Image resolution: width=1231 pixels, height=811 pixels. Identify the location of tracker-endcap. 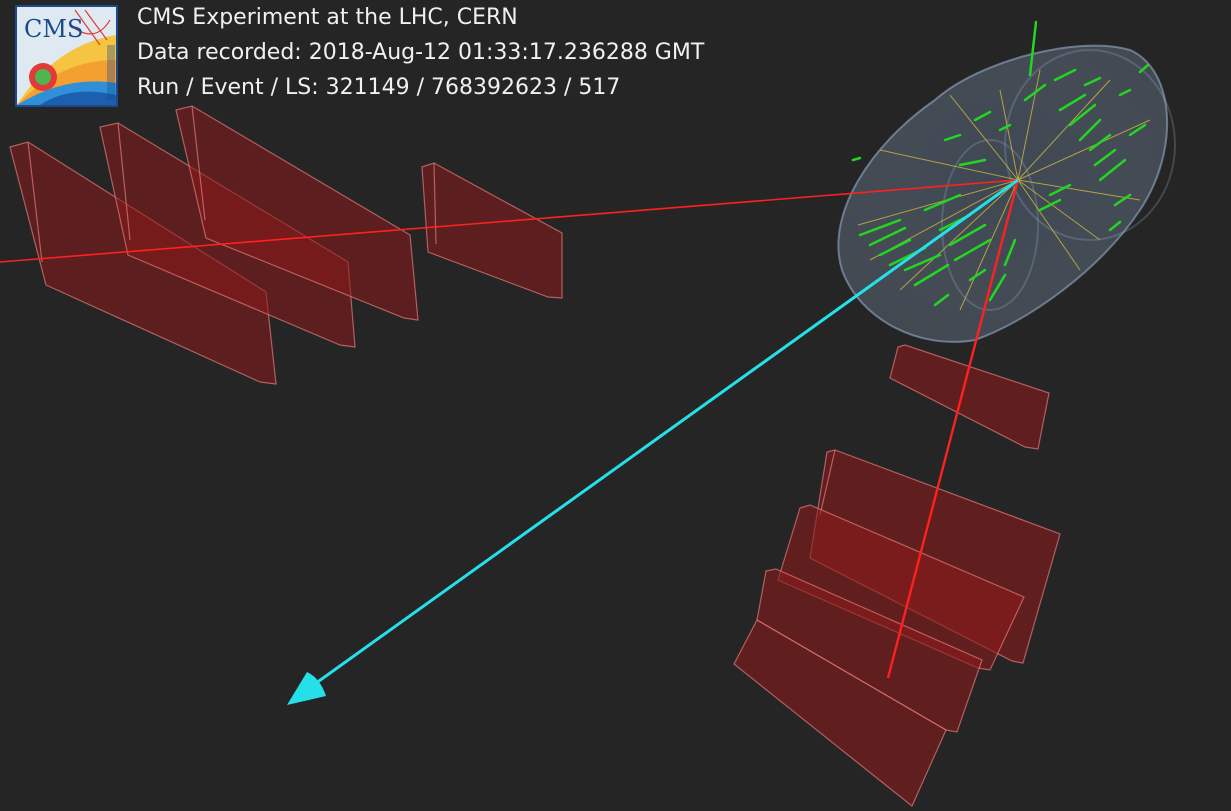
(1090, 145).